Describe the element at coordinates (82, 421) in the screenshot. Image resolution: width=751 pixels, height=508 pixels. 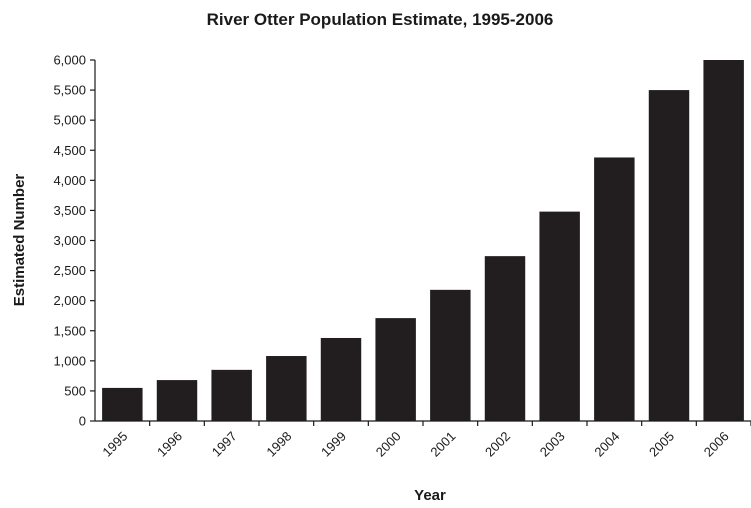
I see `y-tick-label: 0` at that location.